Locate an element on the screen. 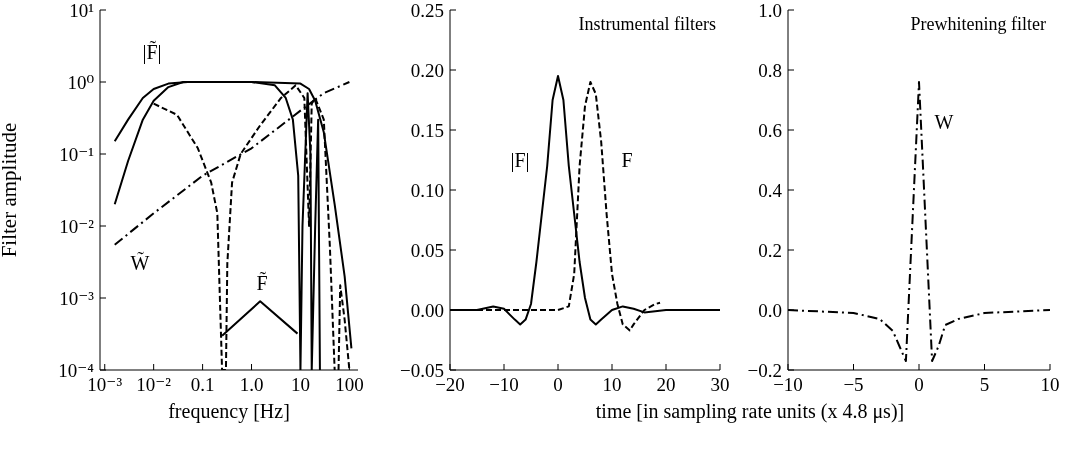 The height and width of the screenshot is (449, 1070). x-tick-label: 10⁻² is located at coordinates (154, 385).